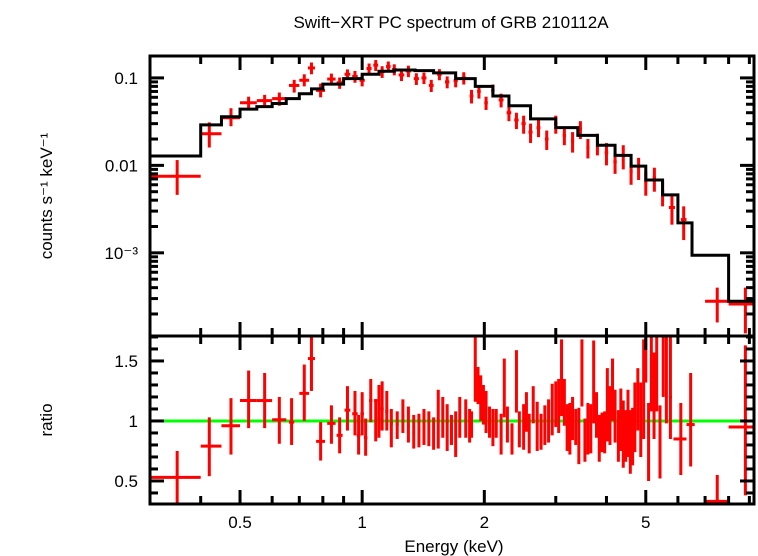 This screenshot has width=758, height=556. Describe the element at coordinates (133, 421) in the screenshot. I see `y-tick-label: 1` at that location.